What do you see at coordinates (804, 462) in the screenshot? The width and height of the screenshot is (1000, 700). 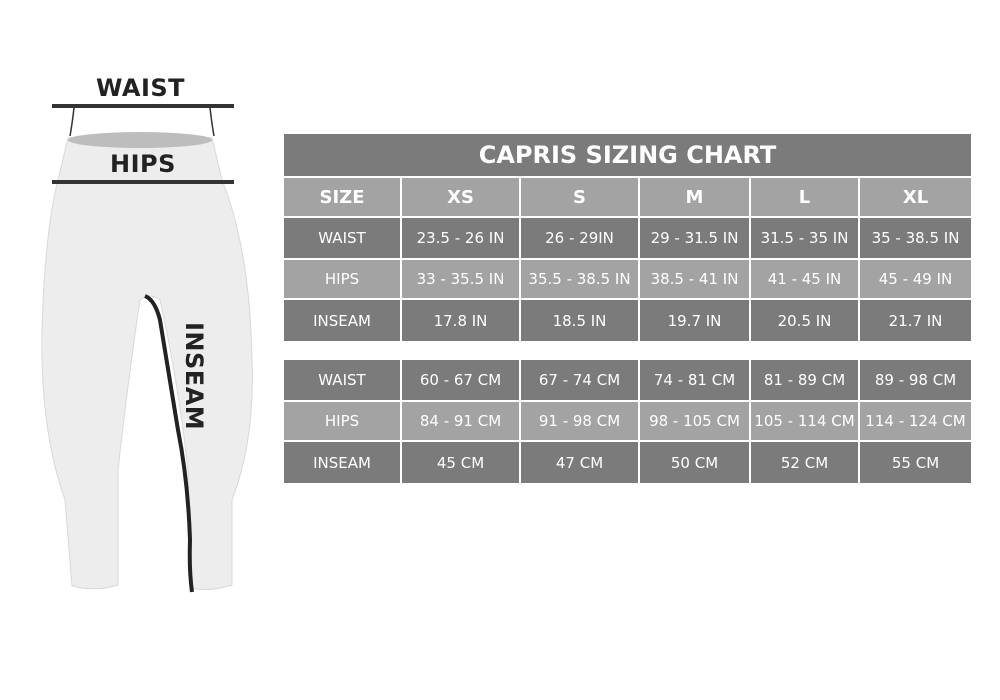 I see `table-cell: 52 CM` at bounding box center [804, 462].